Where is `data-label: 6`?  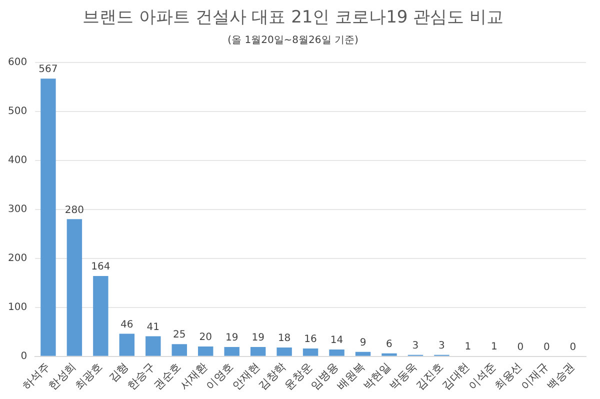 data-label: 6 is located at coordinates (389, 344).